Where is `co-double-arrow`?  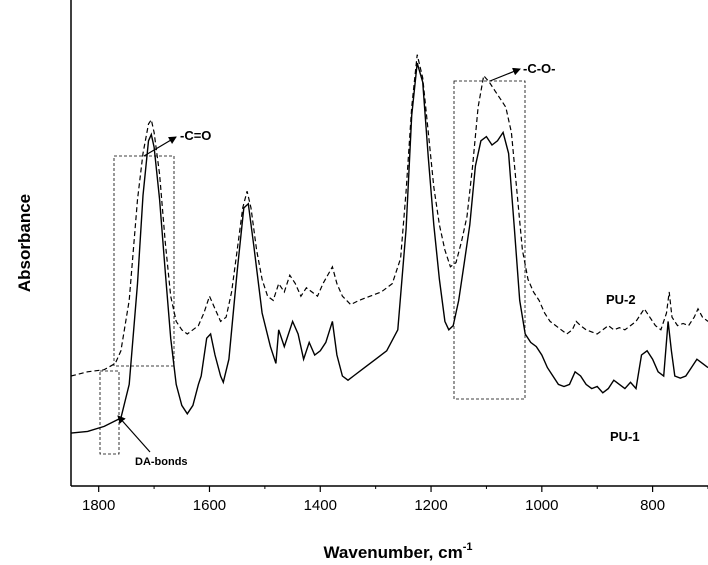
co-double-arrow is located at coordinates (160, 146).